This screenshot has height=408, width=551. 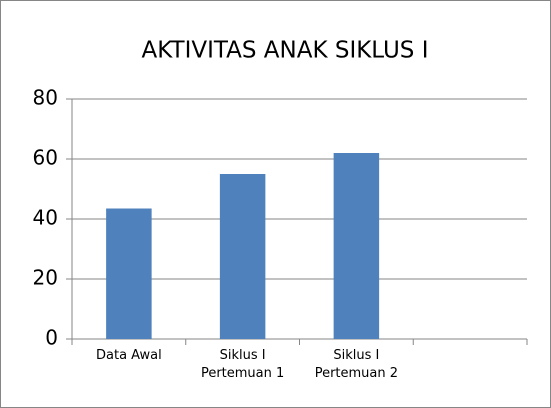 What do you see at coordinates (45, 218) in the screenshot?
I see `y-tick-label: 40` at bounding box center [45, 218].